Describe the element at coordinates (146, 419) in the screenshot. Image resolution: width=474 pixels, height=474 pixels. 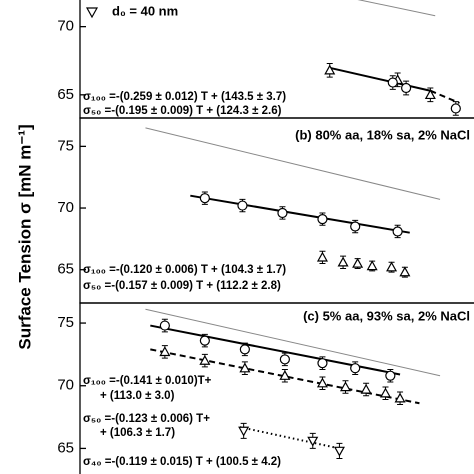
I see `equation: σ₅₀ =-(0.123 ± 0.006) T+` at that location.